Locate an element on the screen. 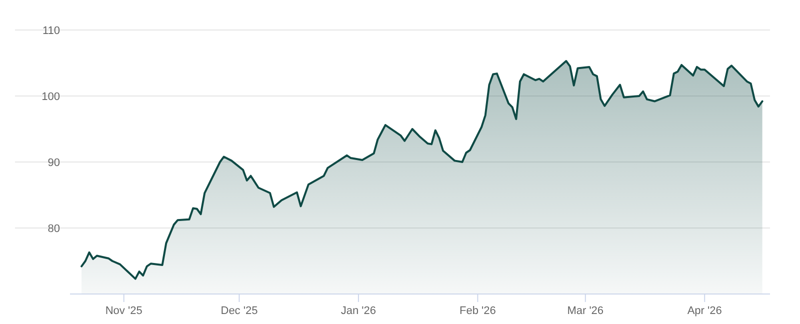 This screenshot has height=324, width=800. y-tick-label: 100 is located at coordinates (51, 97).